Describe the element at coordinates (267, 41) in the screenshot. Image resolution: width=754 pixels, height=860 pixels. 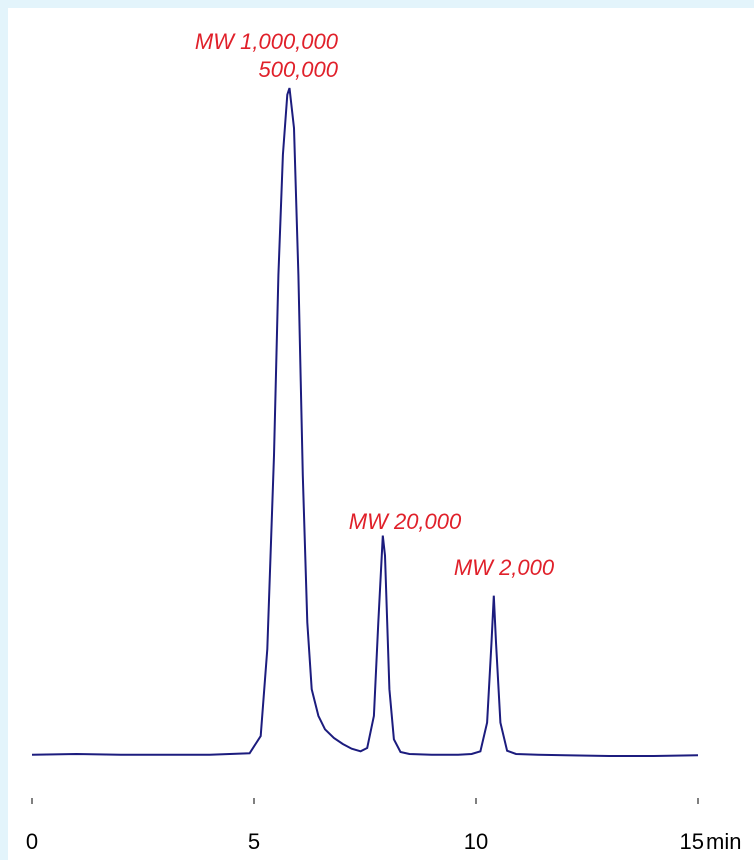
I see `annotation-mw-1000000: MW 1,000,000` at that location.